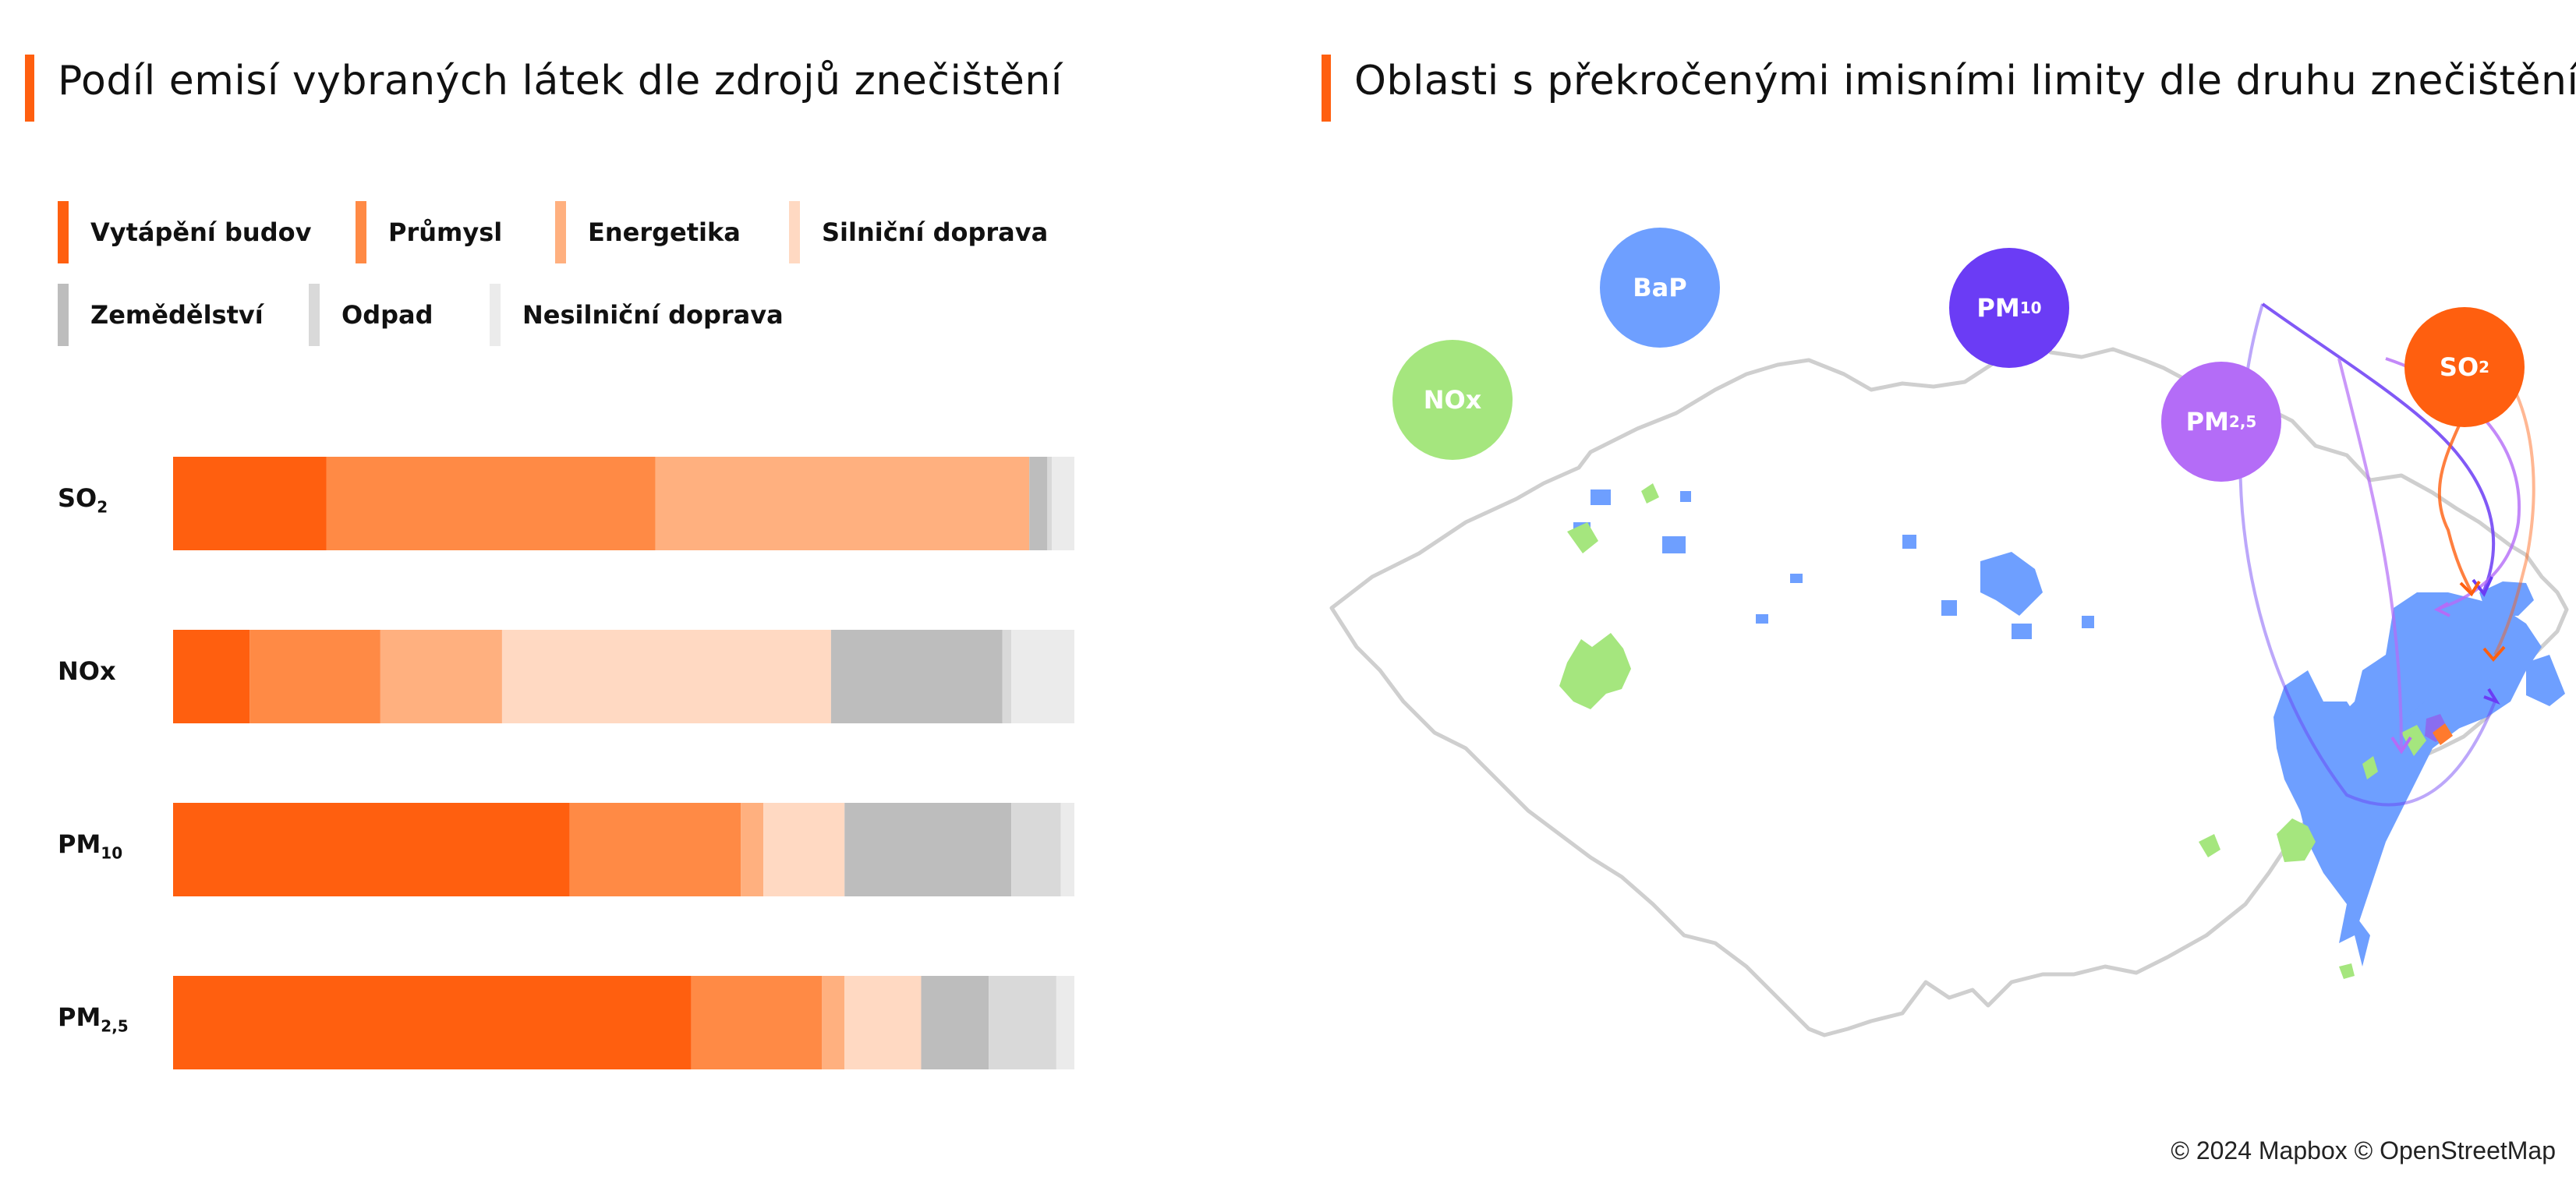 This screenshot has height=1191, width=2576. What do you see at coordinates (1452, 400) in the screenshot?
I see `bubble-nox: NOx` at bounding box center [1452, 400].